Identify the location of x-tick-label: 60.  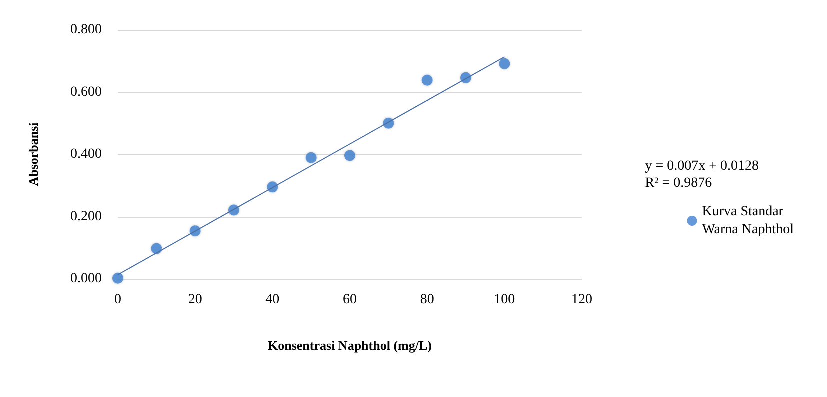
(350, 300).